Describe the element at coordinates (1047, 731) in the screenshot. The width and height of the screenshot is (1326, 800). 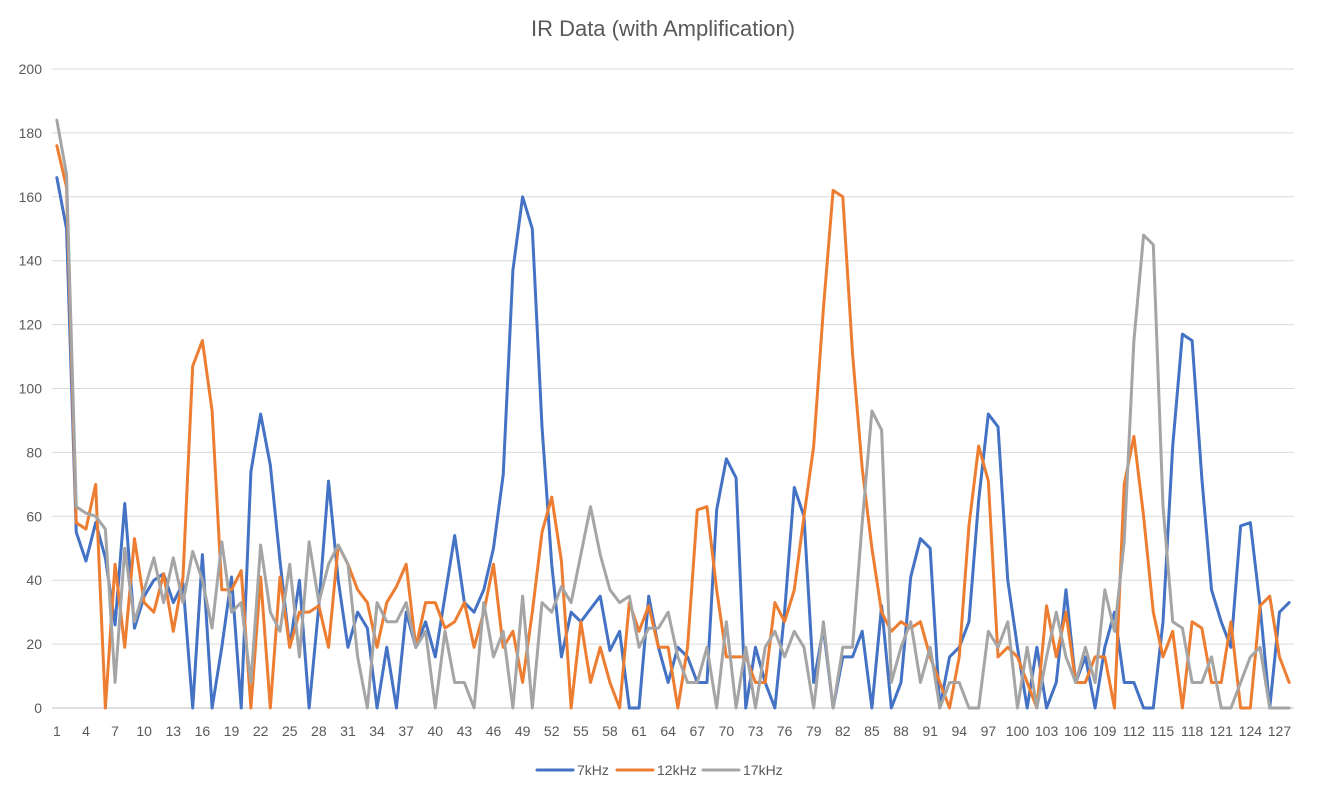
I see `x-tick-label: 103` at that location.